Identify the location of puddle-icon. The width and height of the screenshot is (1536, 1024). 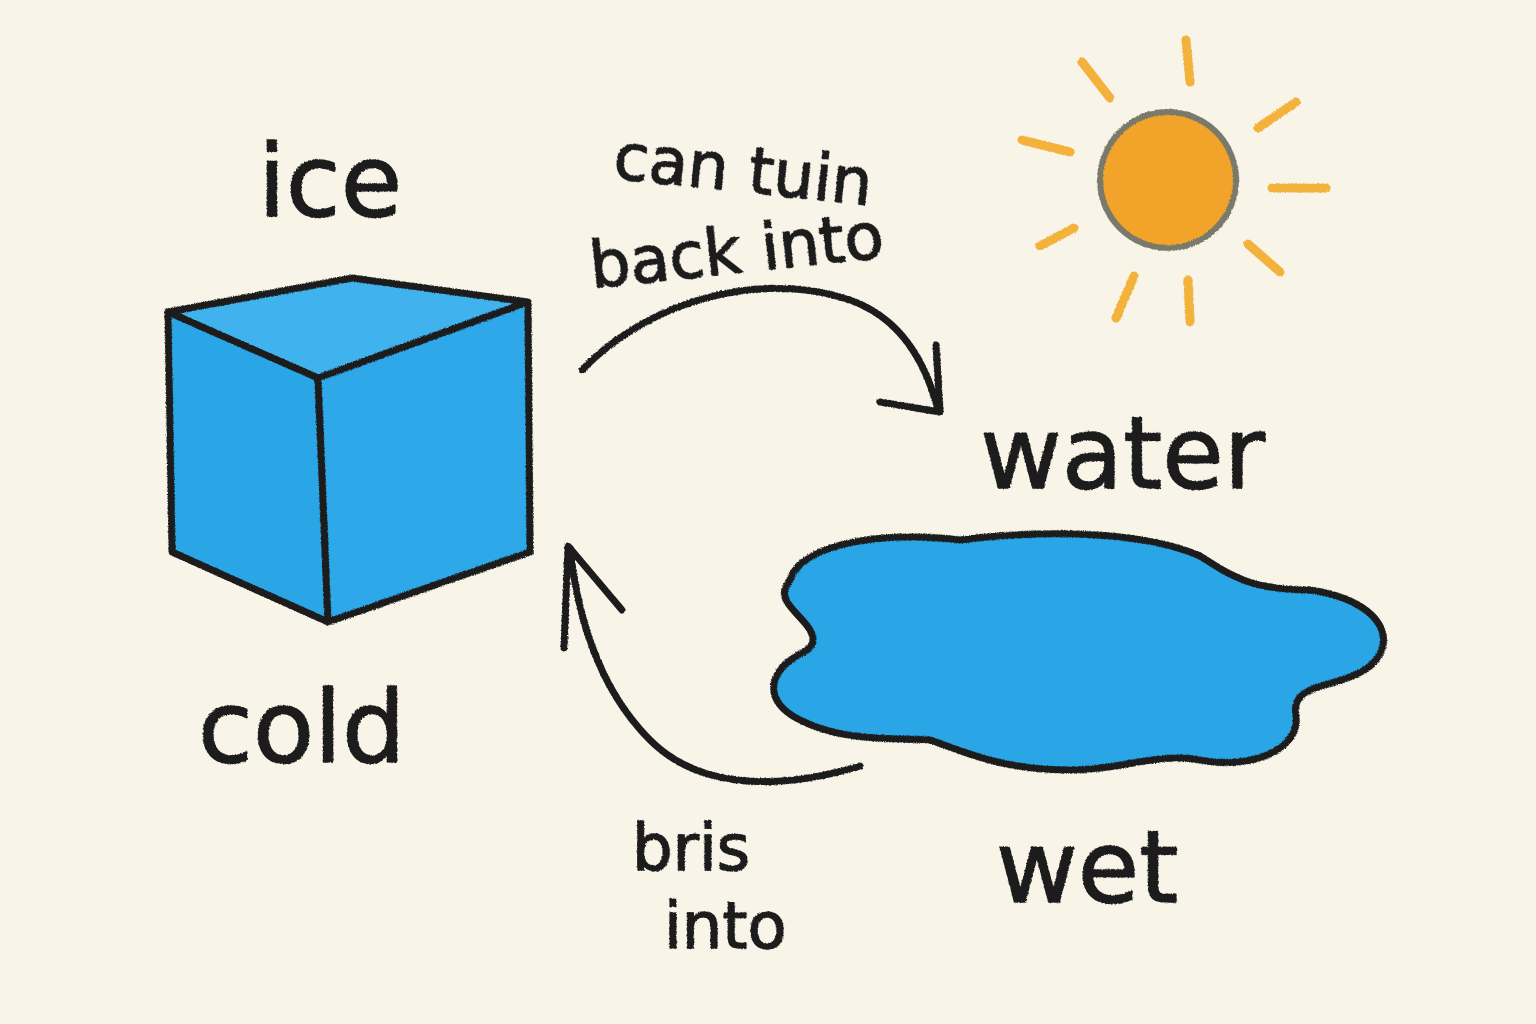
(1078, 652).